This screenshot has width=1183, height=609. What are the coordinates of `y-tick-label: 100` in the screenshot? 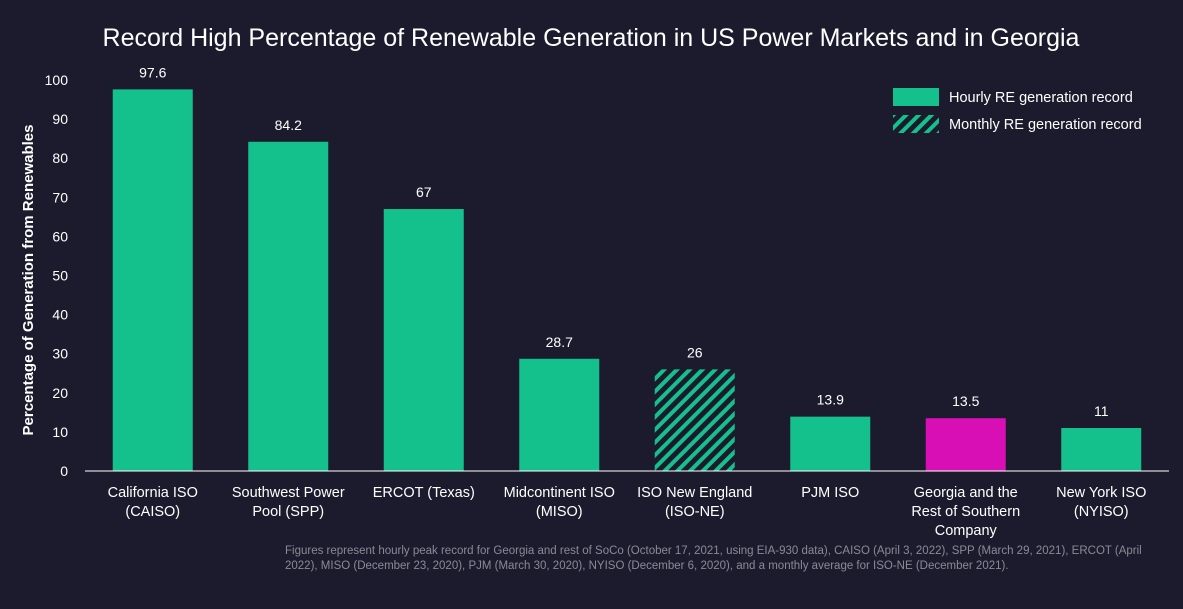 It's located at (57, 80).